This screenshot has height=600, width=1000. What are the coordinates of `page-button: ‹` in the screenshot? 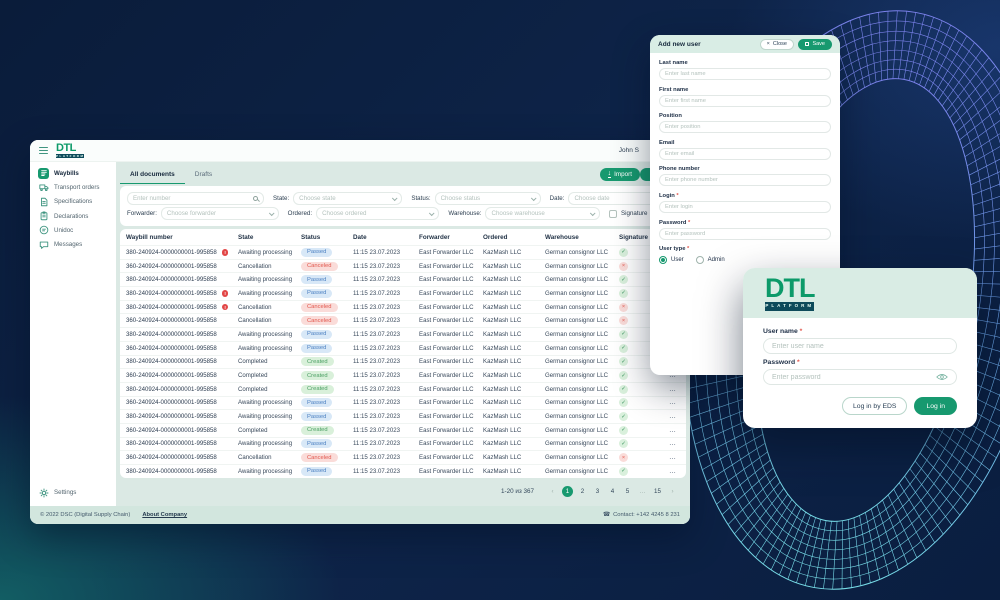 It's located at (552, 491).